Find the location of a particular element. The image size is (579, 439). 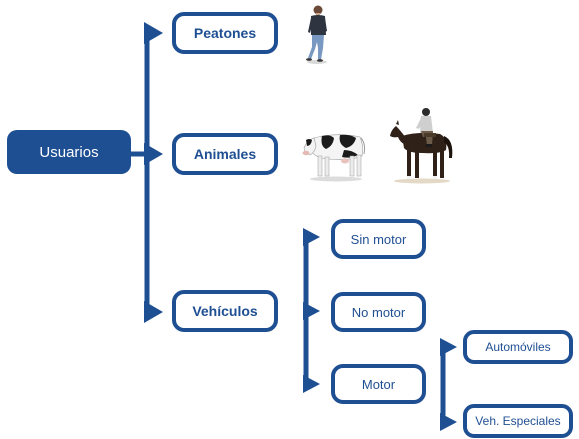

node-motor: Motor is located at coordinates (378, 384).